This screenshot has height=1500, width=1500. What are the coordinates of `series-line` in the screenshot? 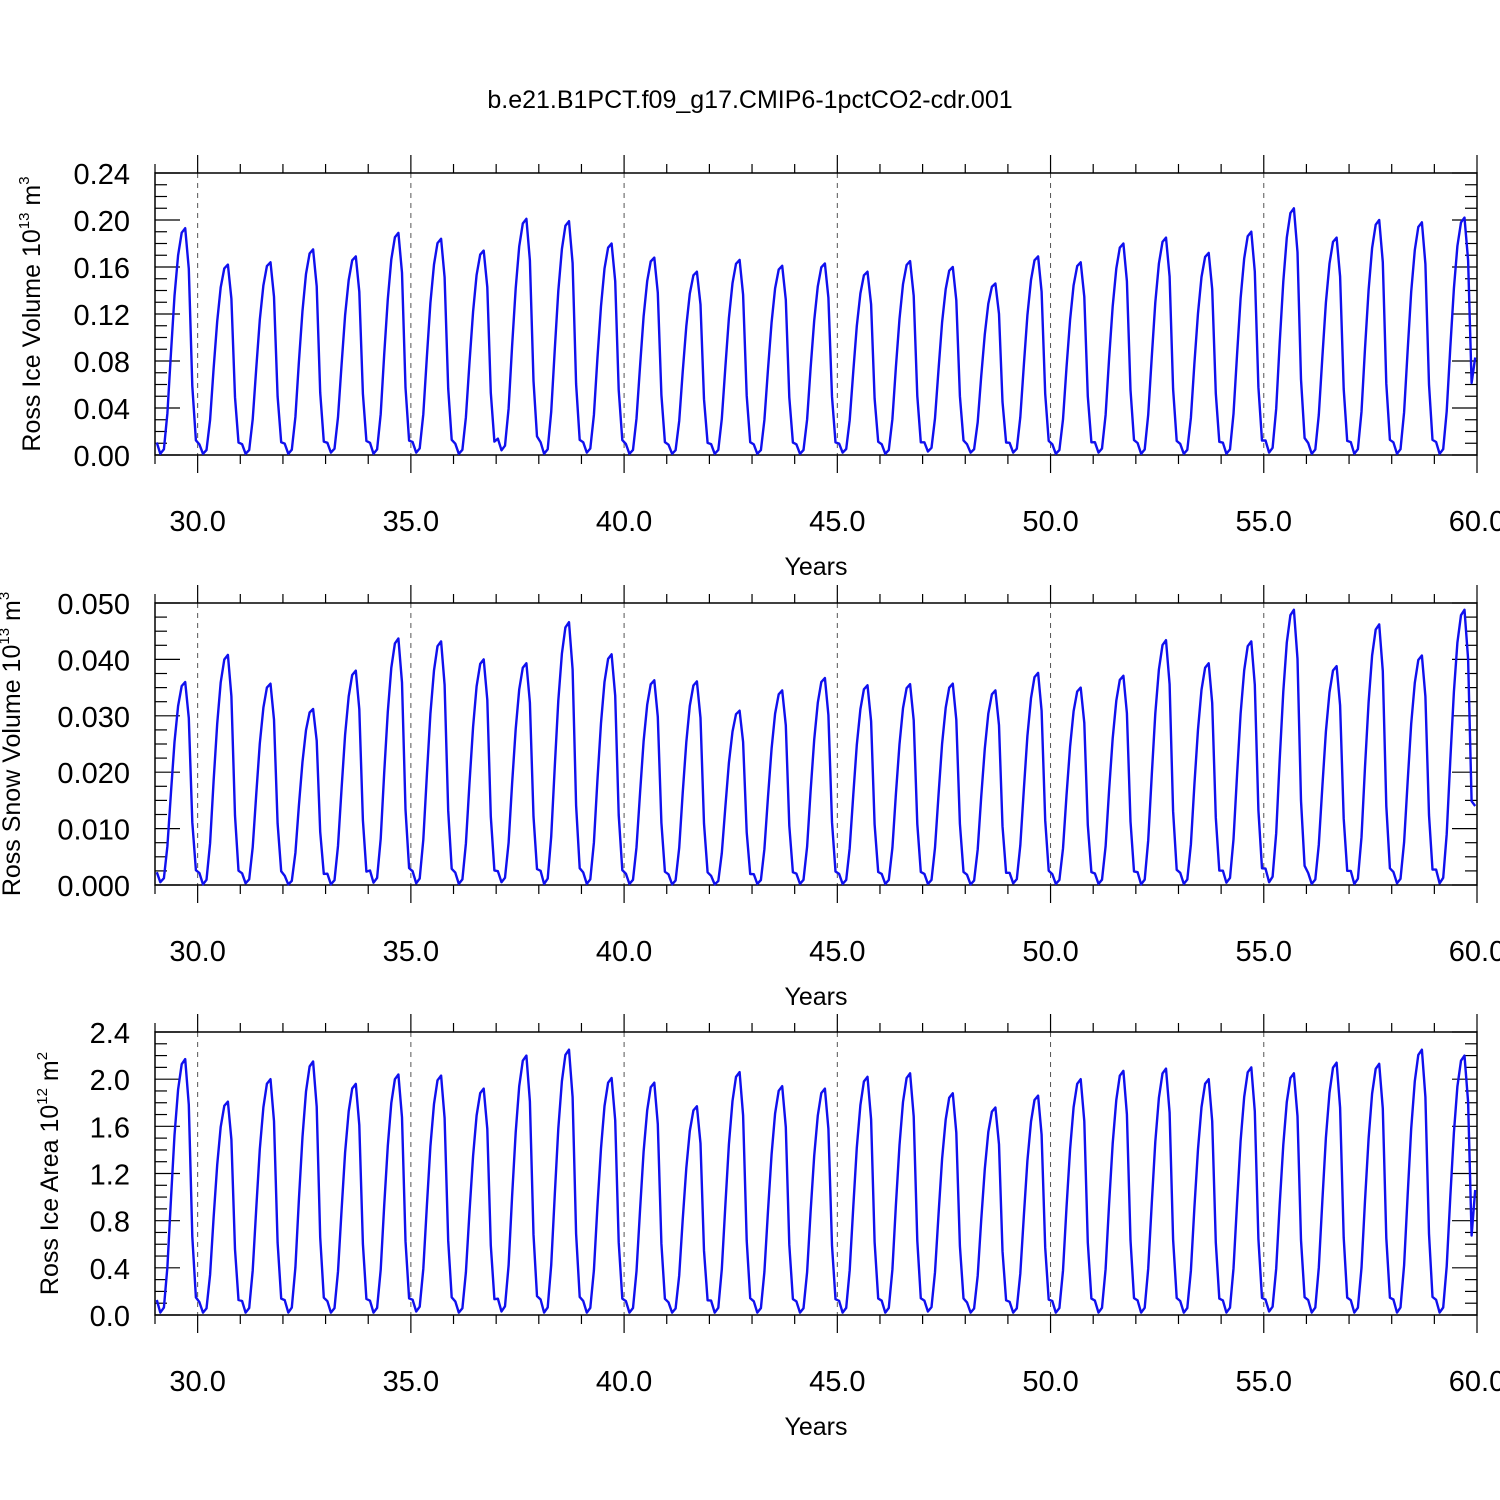 It's located at (816, 331).